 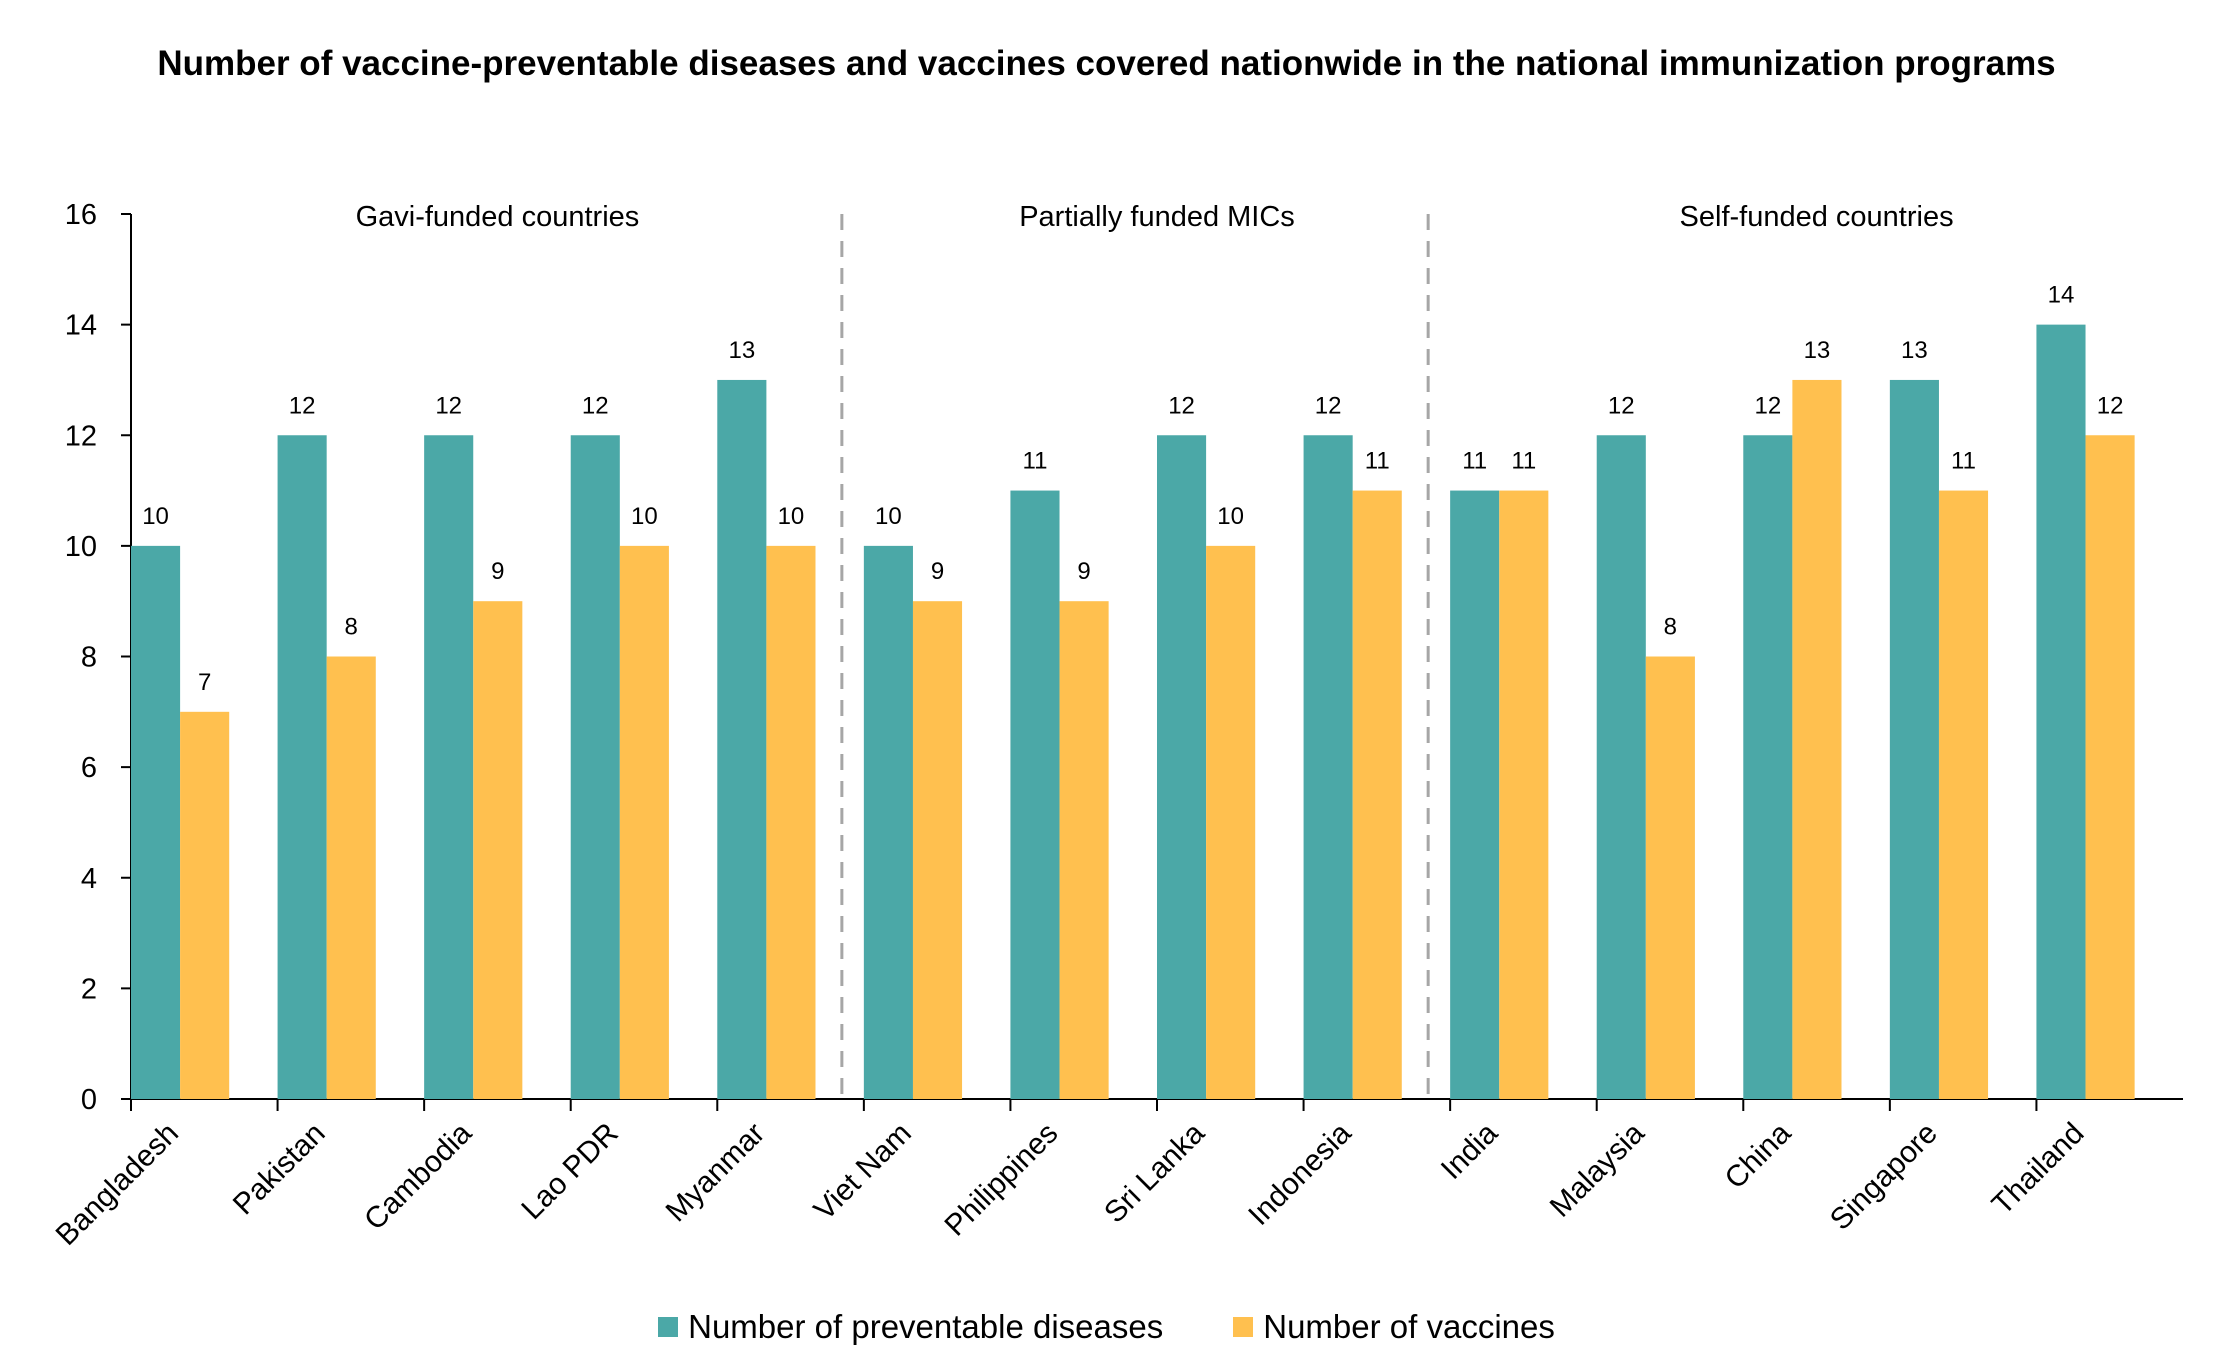 What do you see at coordinates (279, 1169) in the screenshot?
I see `category-label: Pakistan` at bounding box center [279, 1169].